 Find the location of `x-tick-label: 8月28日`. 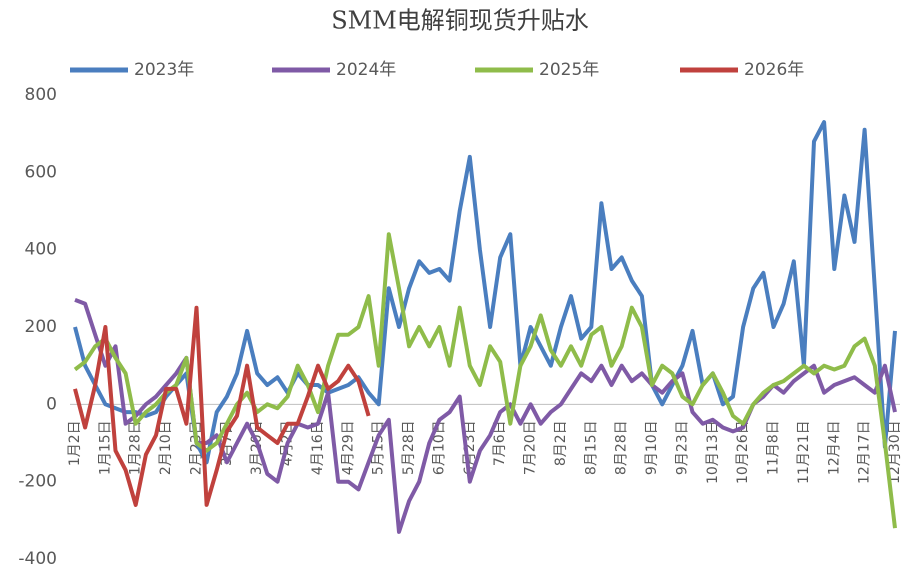

x-tick-label: 8月28日 is located at coordinates (622, 447).